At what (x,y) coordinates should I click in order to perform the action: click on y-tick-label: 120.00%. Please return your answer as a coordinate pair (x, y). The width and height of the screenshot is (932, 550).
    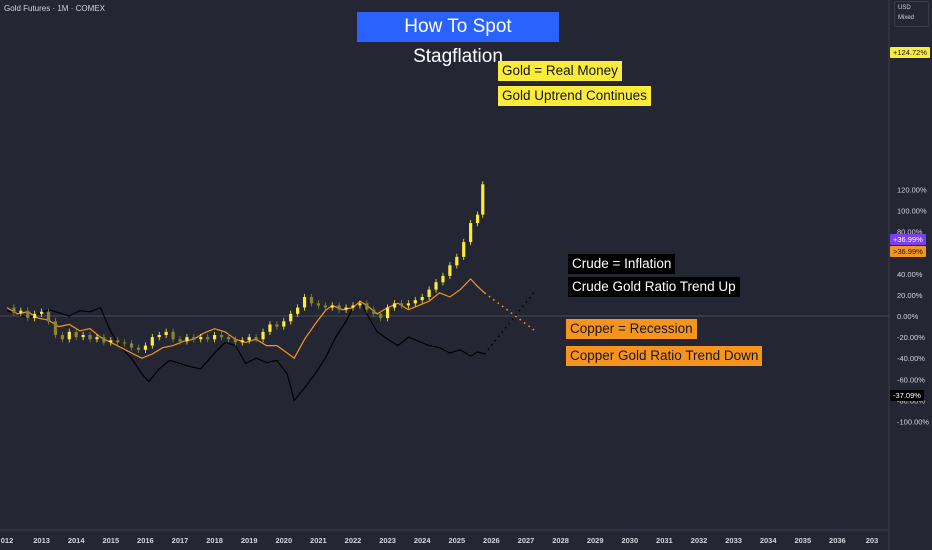
    Looking at the image, I should click on (912, 189).